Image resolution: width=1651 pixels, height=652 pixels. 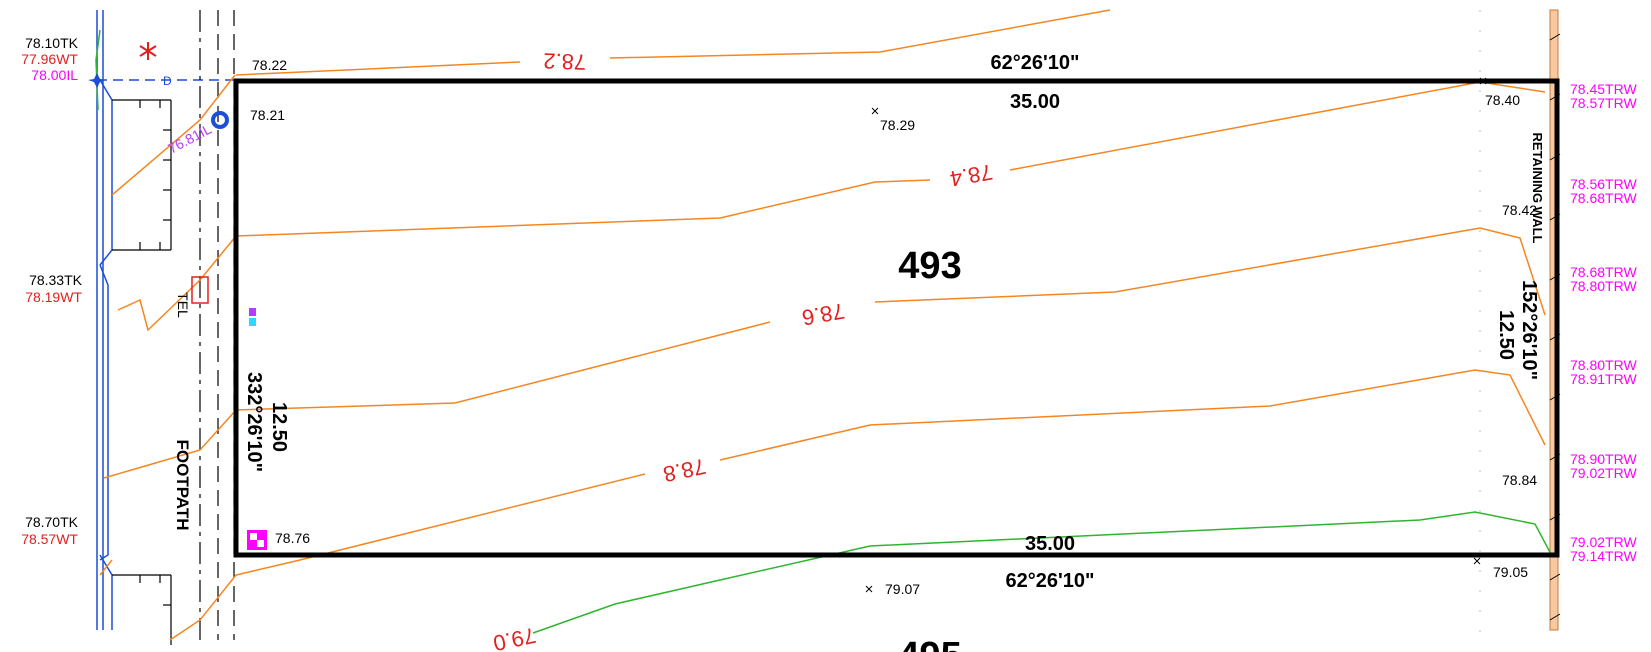 I want to click on left-level-2-tk: 78.33TK, so click(x=56, y=280).